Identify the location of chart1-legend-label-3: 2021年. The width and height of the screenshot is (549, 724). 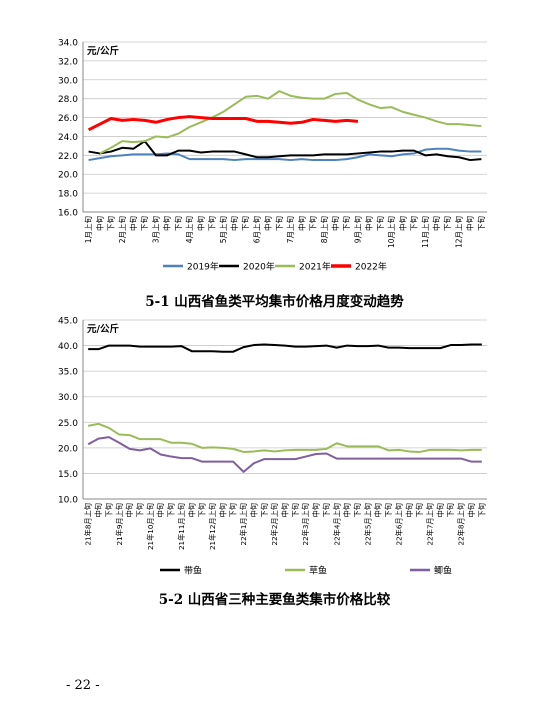
(315, 267).